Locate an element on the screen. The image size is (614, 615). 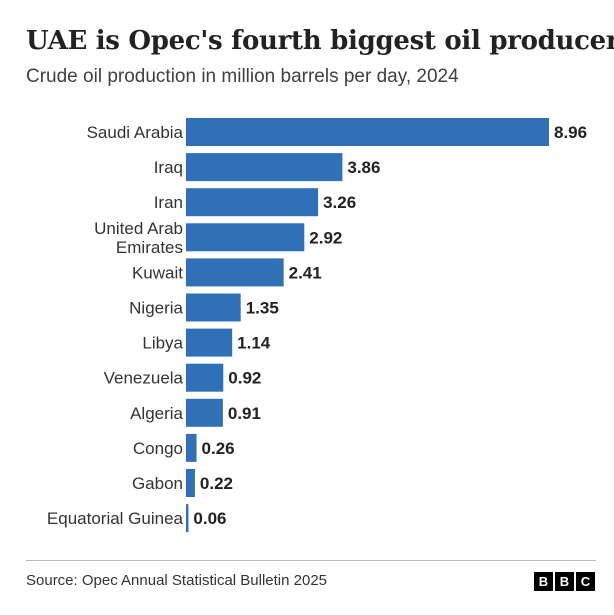
value-label: 1.14 is located at coordinates (254, 343).